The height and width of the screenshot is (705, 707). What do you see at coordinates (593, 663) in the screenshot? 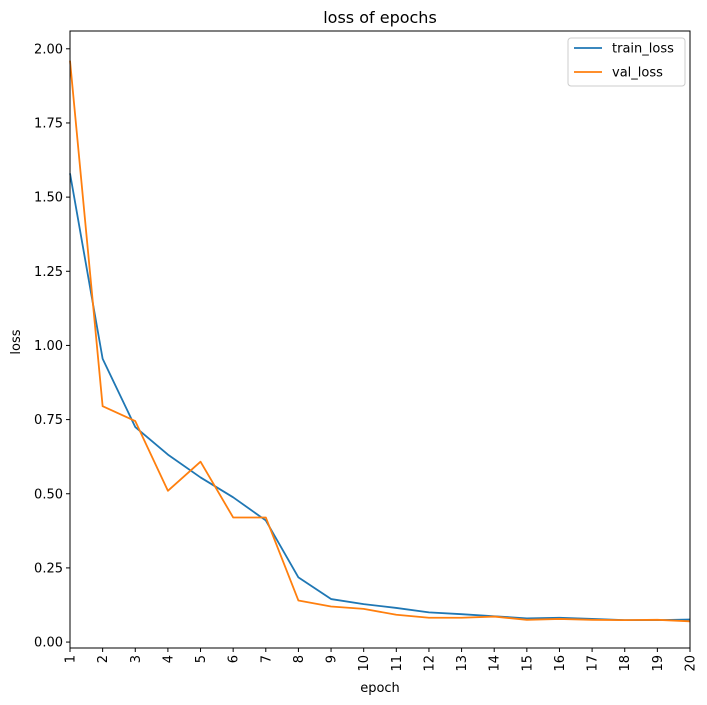
I see `x-tick-label: 17` at bounding box center [593, 663].